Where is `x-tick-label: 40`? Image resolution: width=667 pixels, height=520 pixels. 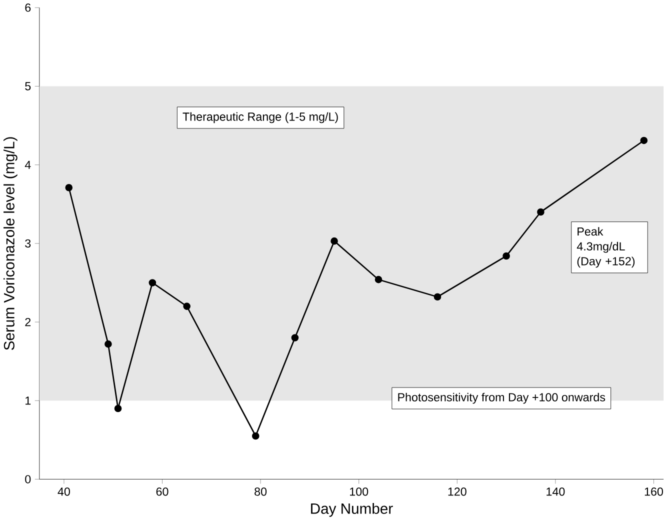
x-tick-label: 40 is located at coordinates (64, 491).